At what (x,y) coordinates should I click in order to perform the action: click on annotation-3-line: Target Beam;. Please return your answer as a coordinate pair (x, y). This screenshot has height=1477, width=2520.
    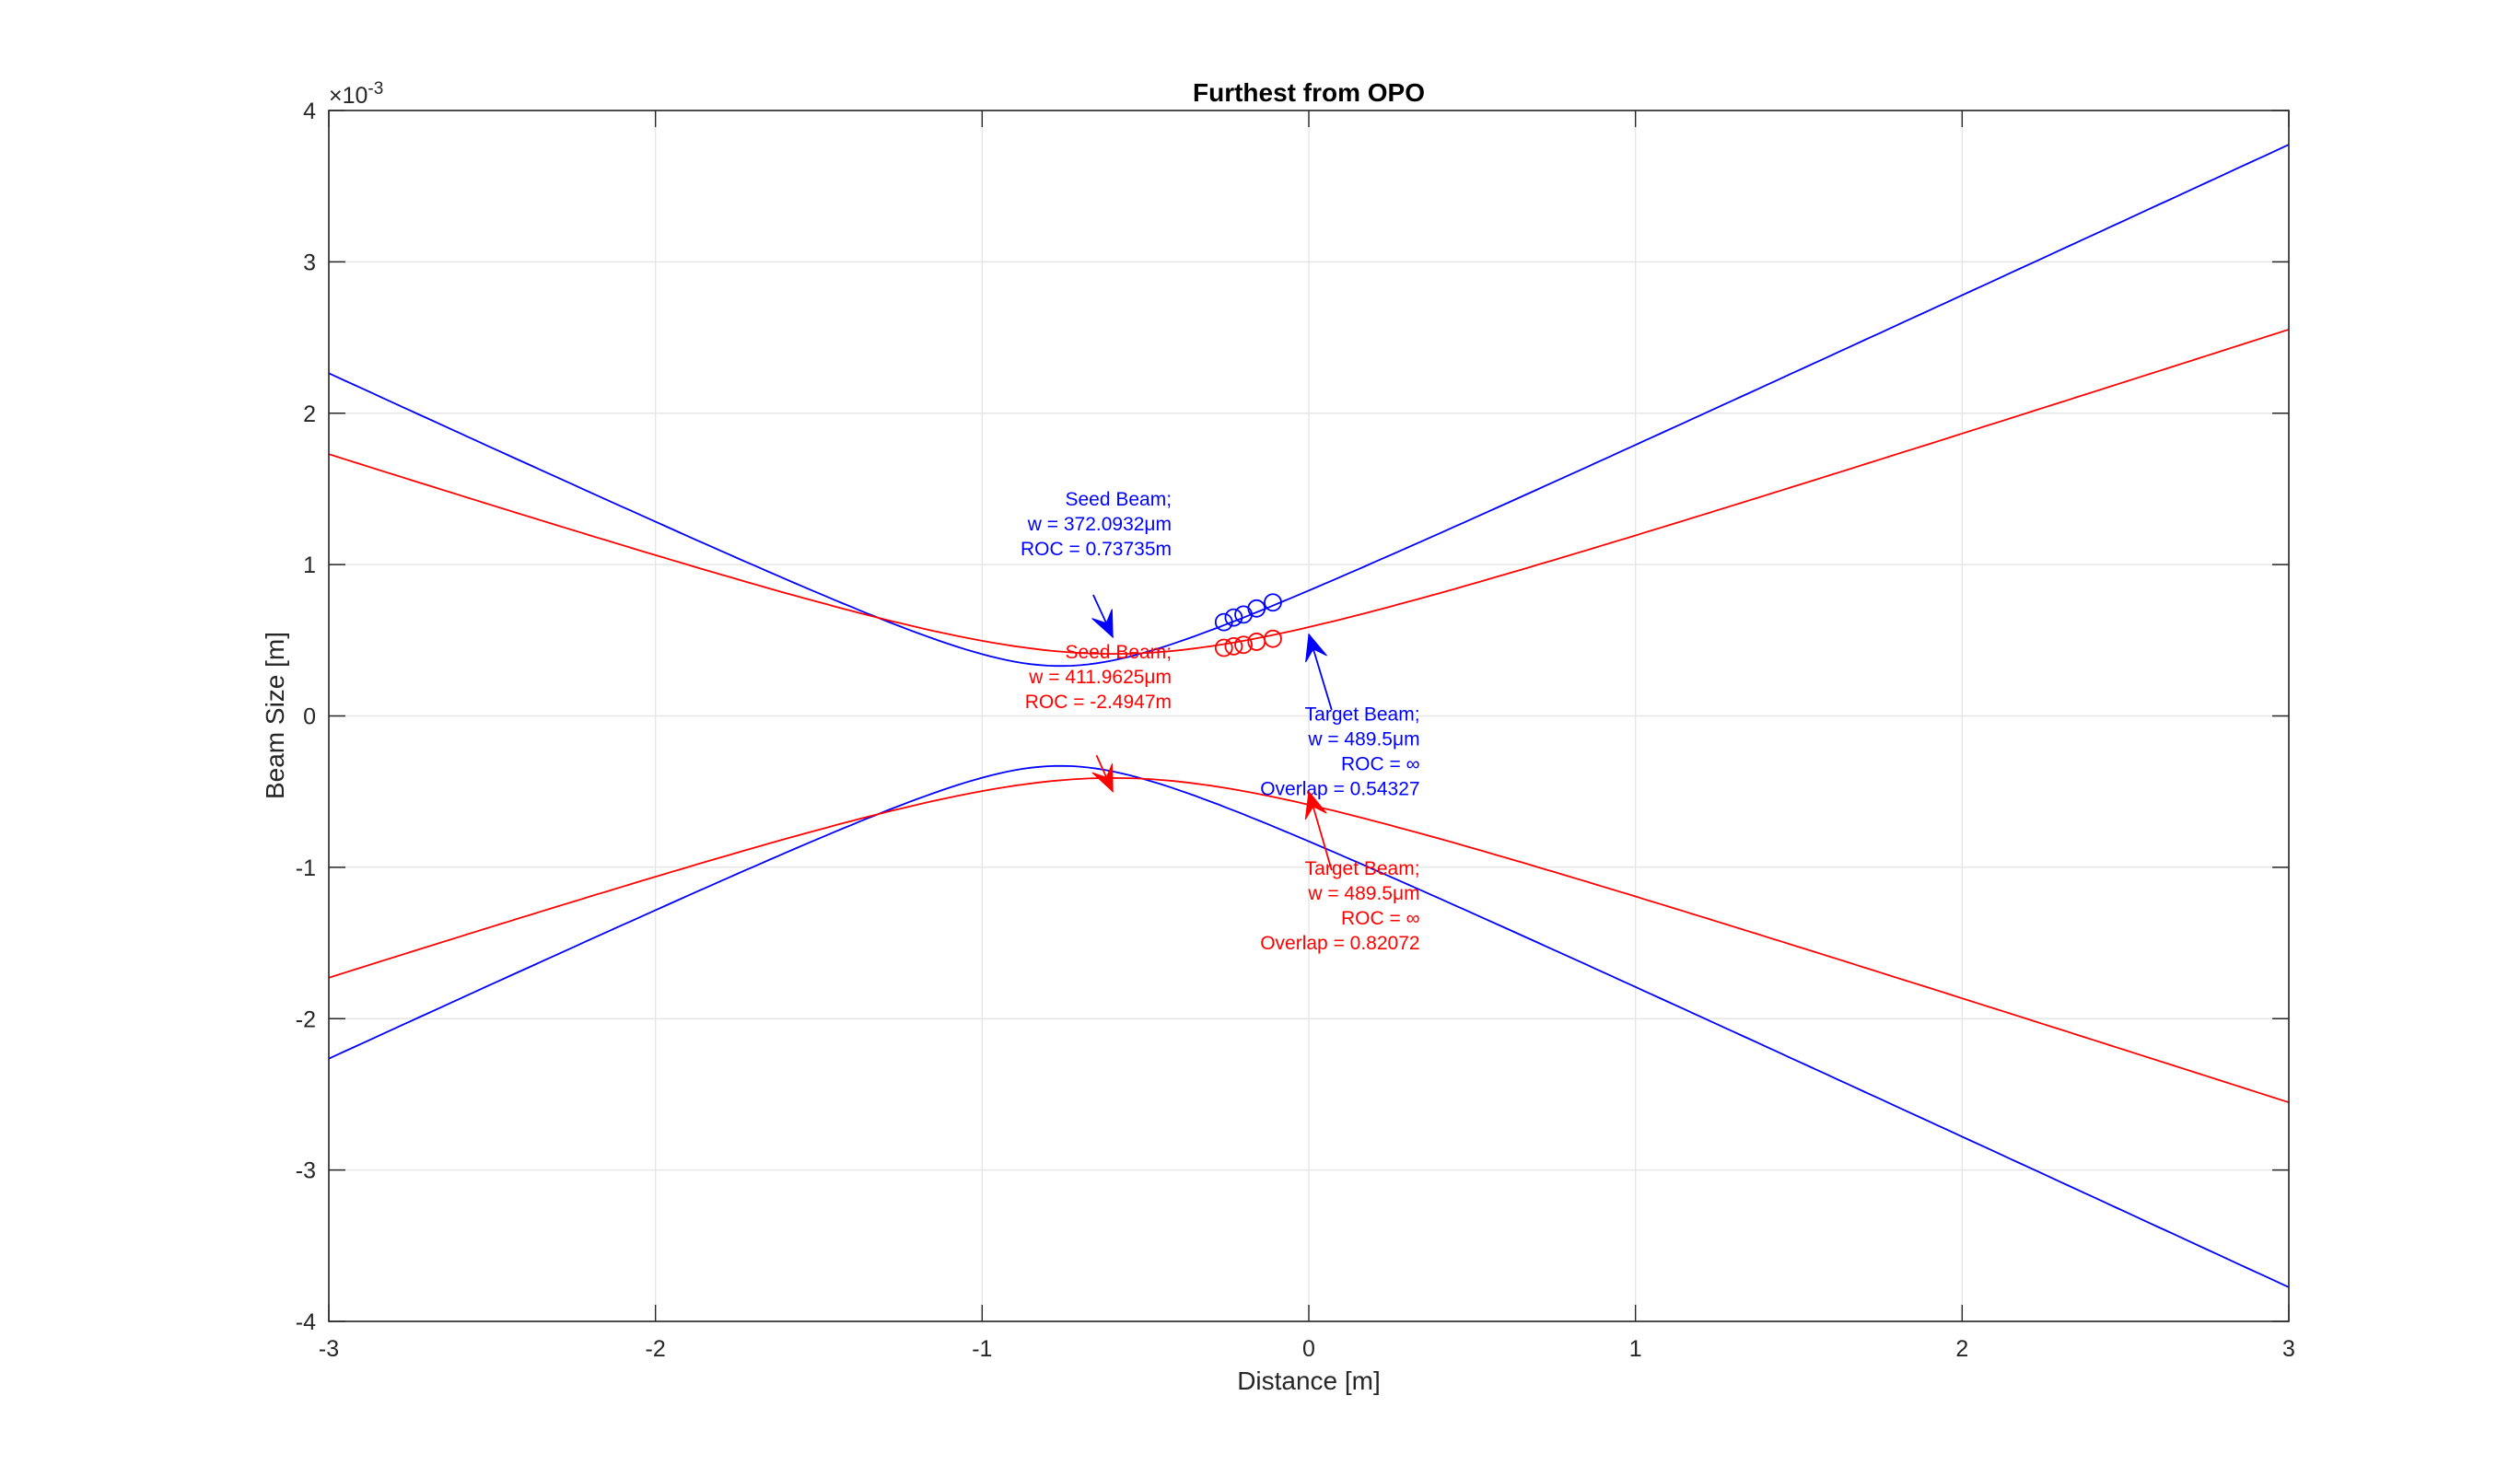
    Looking at the image, I should click on (1362, 868).